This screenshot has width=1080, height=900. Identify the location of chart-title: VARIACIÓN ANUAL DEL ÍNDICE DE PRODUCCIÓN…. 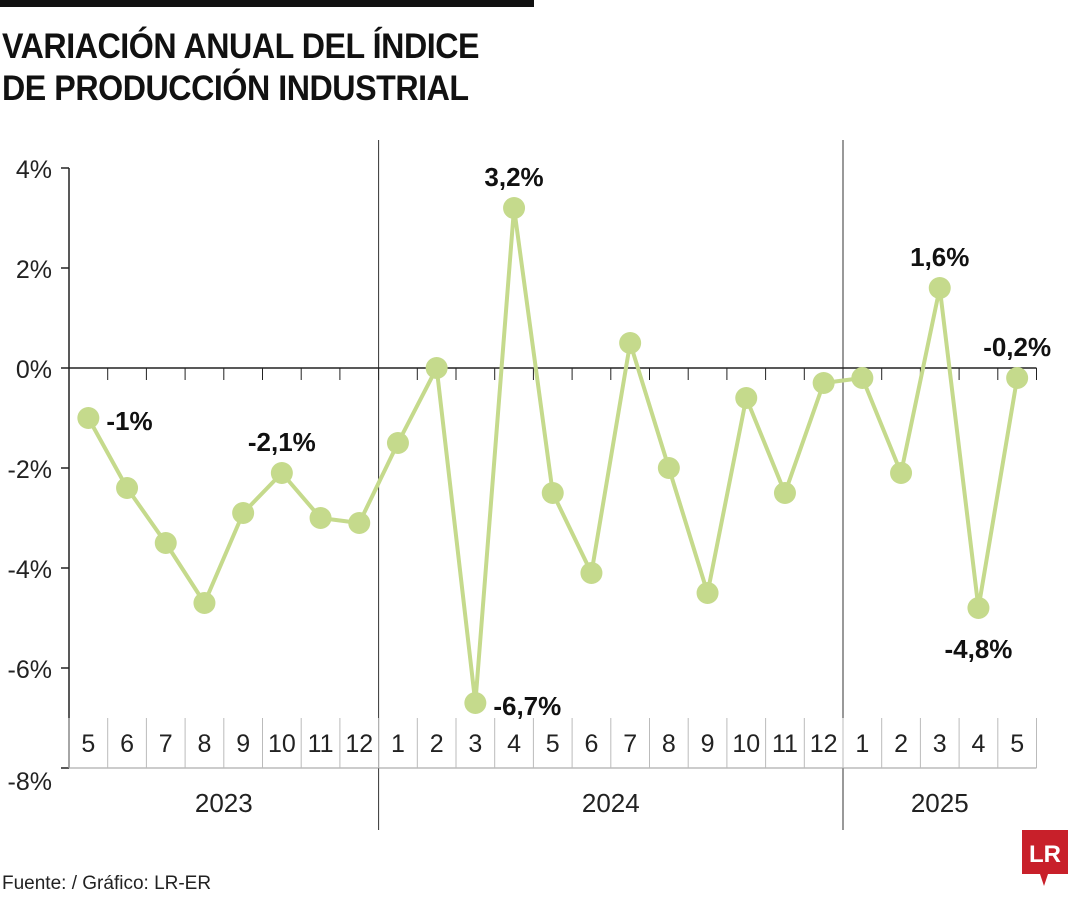
(241, 67).